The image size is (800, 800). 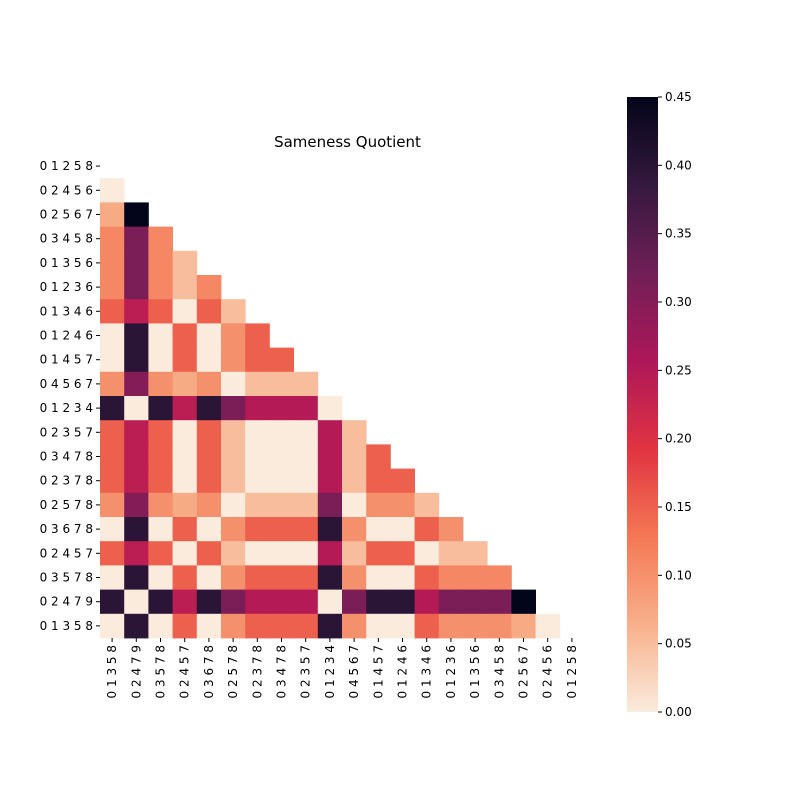 I want to click on x-tick-label: 0 1 2 3 4, so click(x=330, y=671).